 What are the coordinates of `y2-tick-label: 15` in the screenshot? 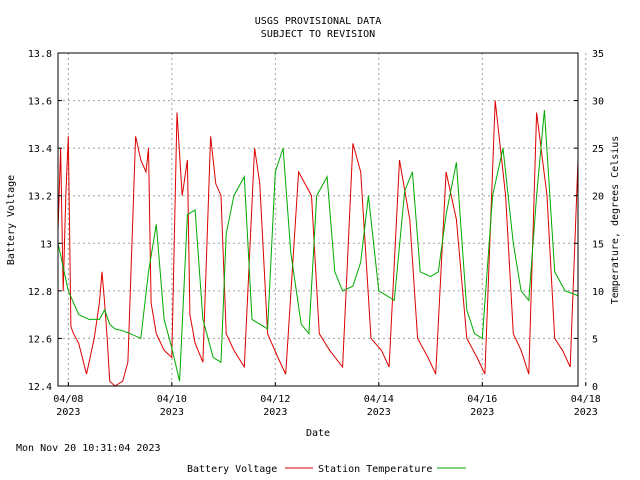 It's located at (598, 244).